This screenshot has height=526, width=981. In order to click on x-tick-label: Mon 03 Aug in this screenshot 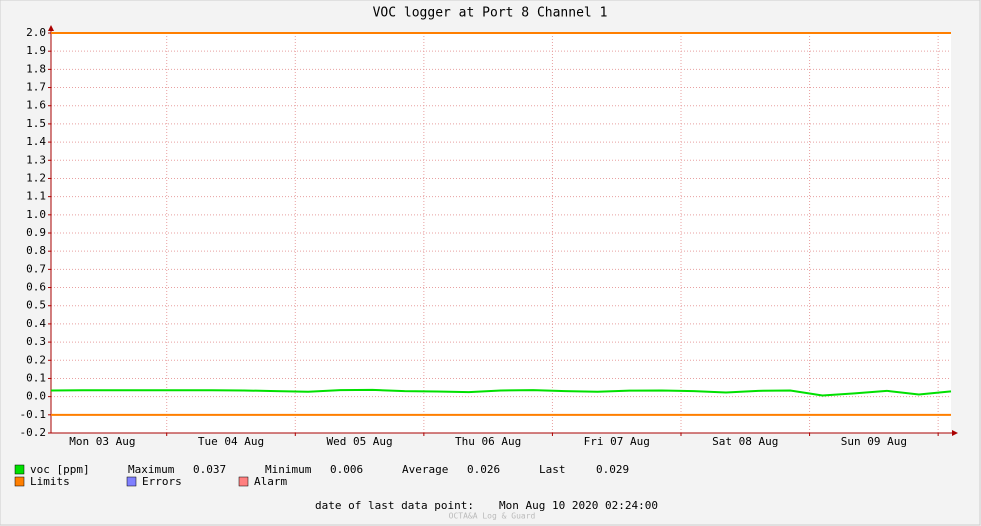, I will do `click(102, 441)`.